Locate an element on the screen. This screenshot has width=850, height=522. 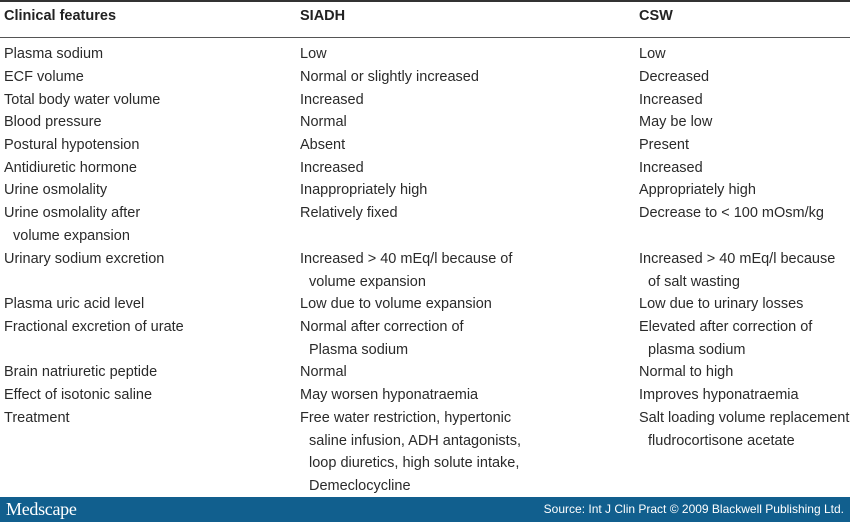
cell-line: Low due to urinary losses is located at coordinates (721, 304).